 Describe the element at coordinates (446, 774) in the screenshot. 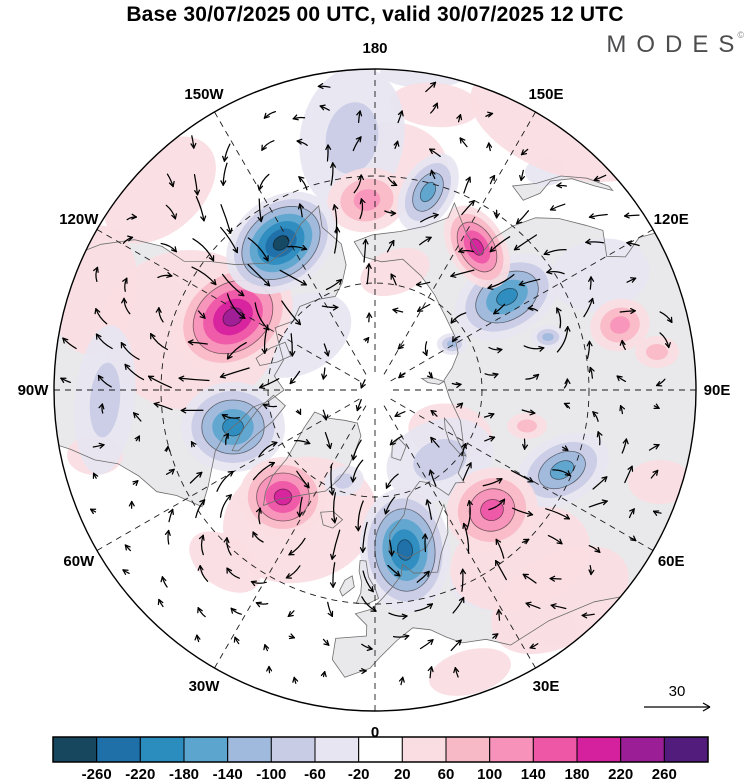

I see `colorbar-tick-label: 60` at that location.